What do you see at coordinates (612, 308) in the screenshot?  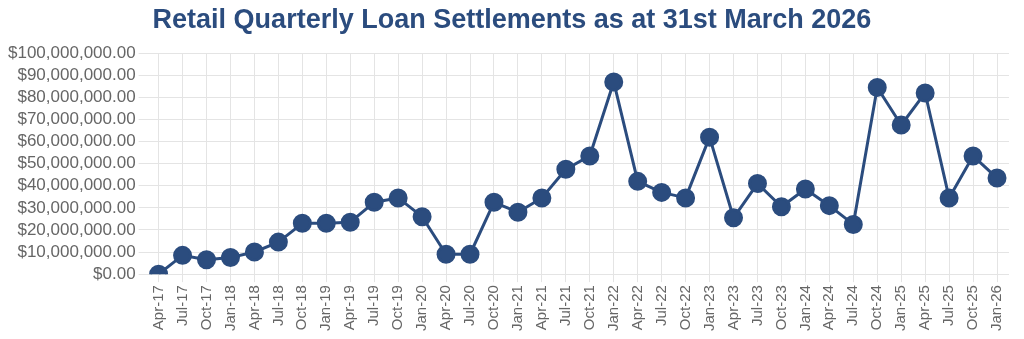 I see `x-tick-label: Jan-22` at bounding box center [612, 308].